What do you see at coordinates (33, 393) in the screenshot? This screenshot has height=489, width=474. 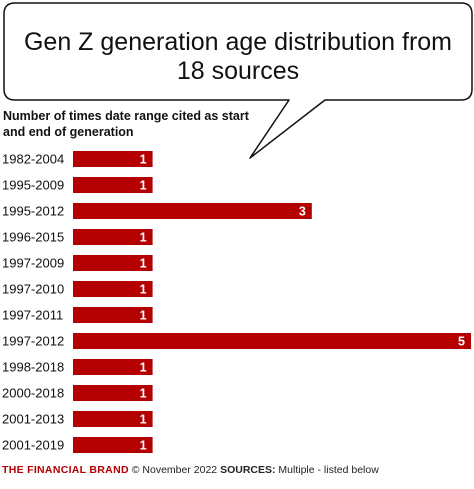 I see `category-label: 2000-2018` at bounding box center [33, 393].